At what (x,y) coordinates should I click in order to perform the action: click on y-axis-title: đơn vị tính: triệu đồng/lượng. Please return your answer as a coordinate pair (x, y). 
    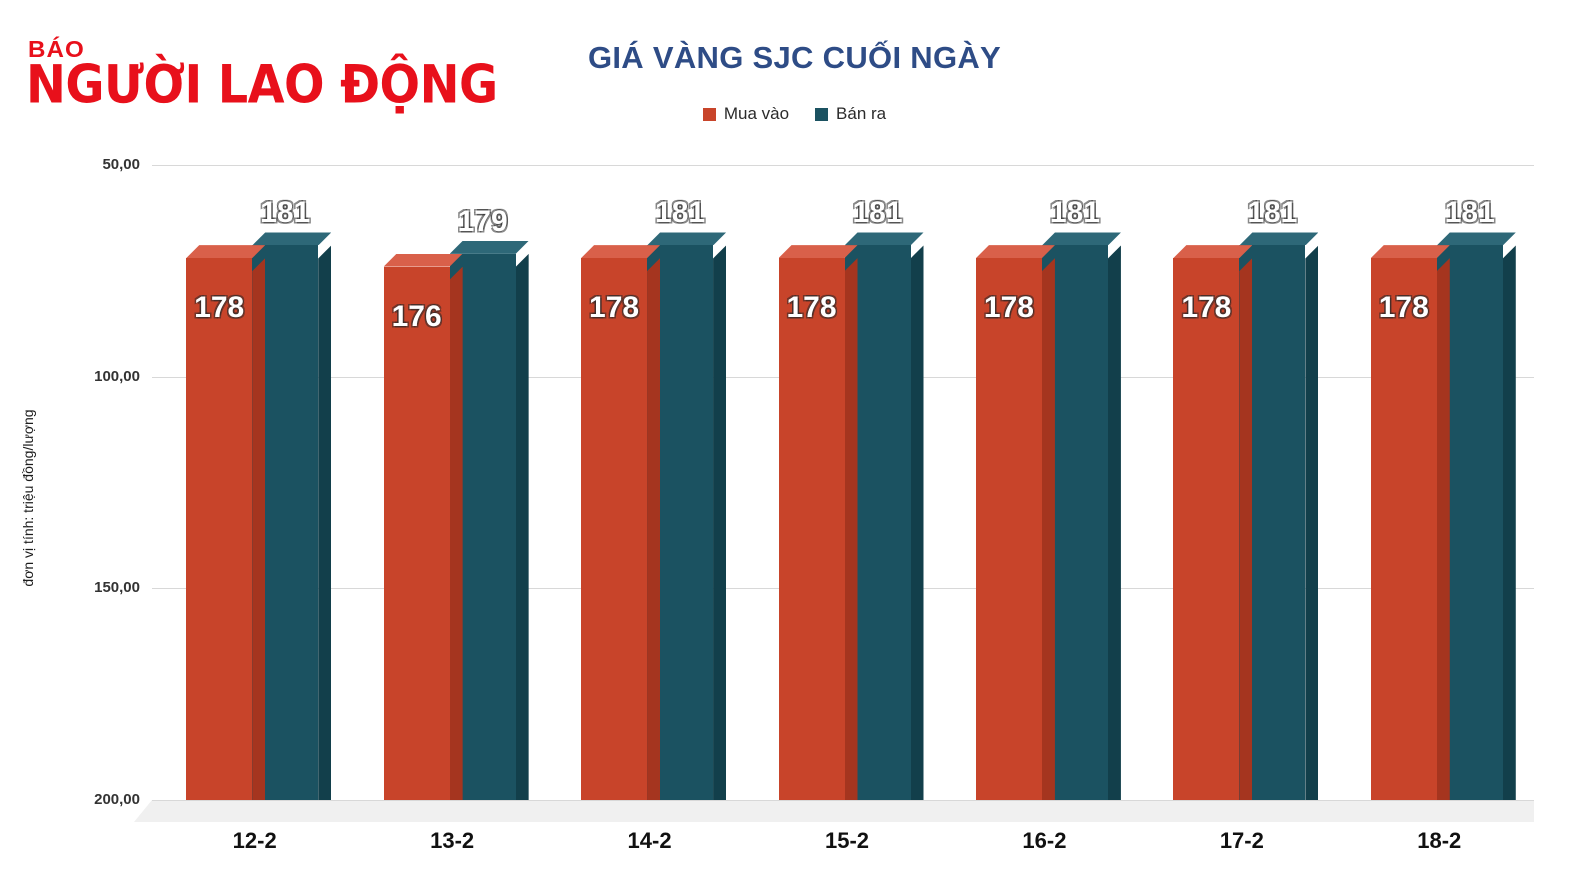
    Looking at the image, I should click on (28, 498).